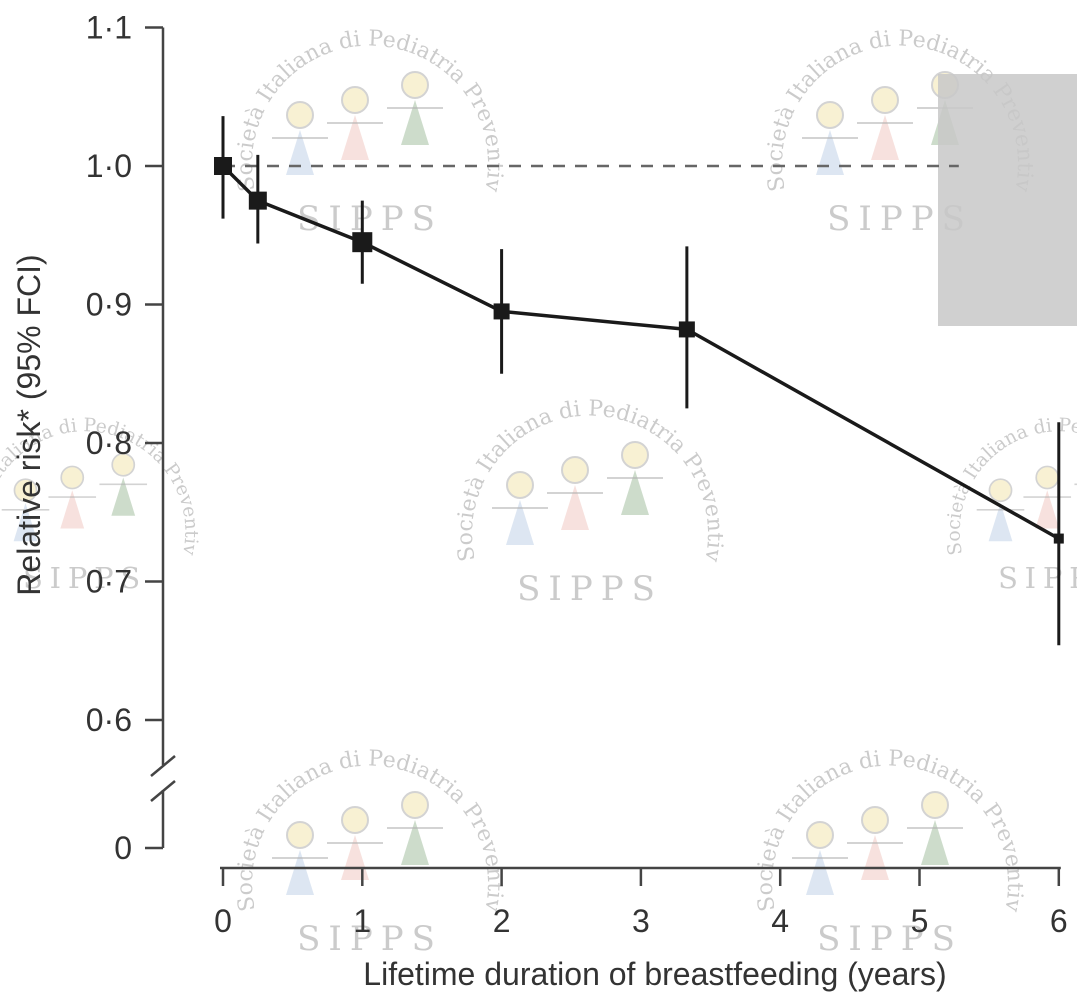 Image resolution: width=1077 pixels, height=994 pixels. I want to click on x-tick-label: 1, so click(362, 921).